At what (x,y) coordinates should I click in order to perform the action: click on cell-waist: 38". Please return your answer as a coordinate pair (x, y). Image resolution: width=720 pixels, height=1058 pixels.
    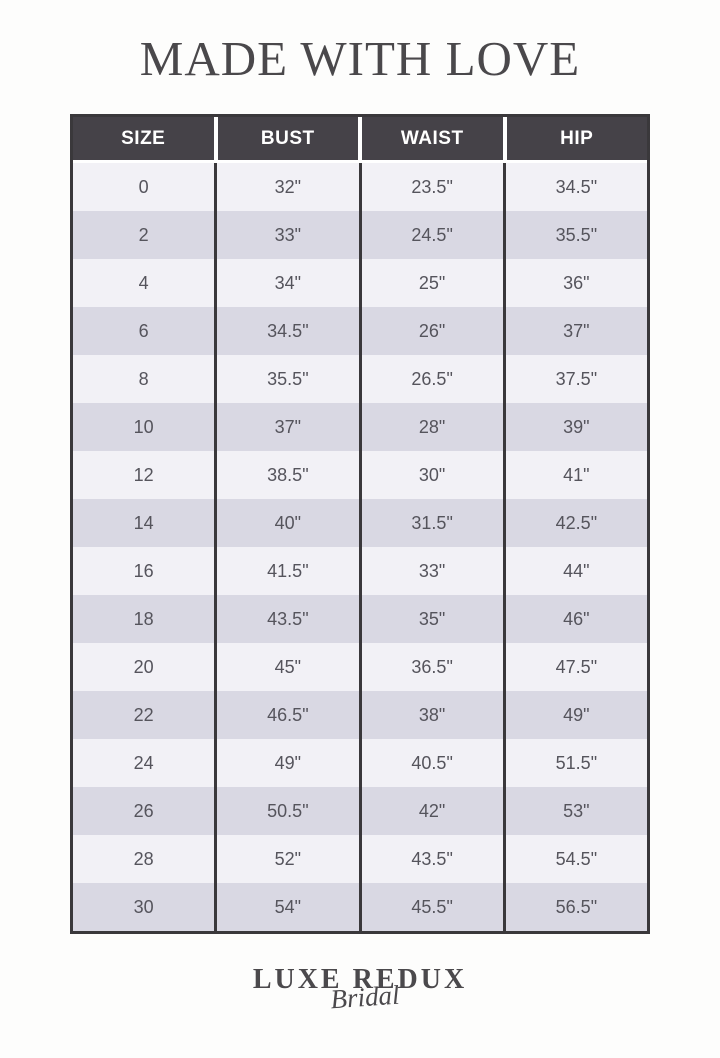
    Looking at the image, I should click on (434, 715).